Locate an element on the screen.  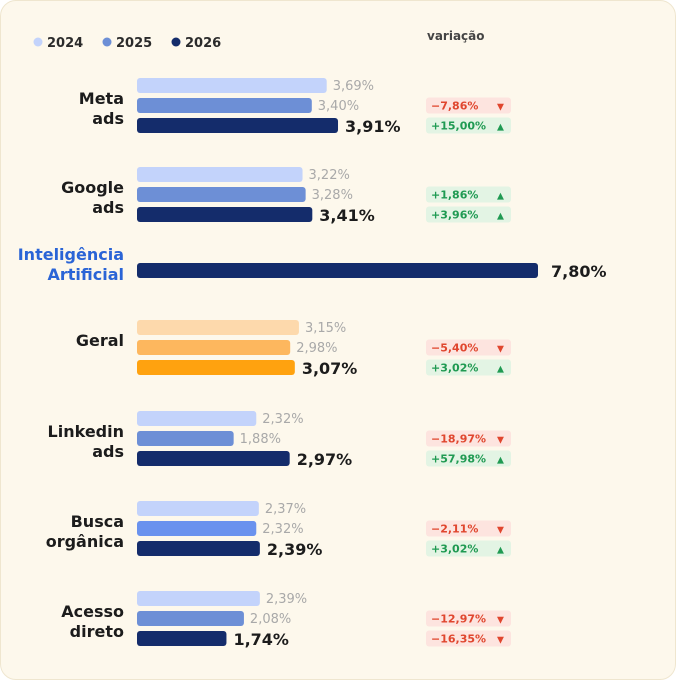
variation-value: +3,96% is located at coordinates (454, 215).